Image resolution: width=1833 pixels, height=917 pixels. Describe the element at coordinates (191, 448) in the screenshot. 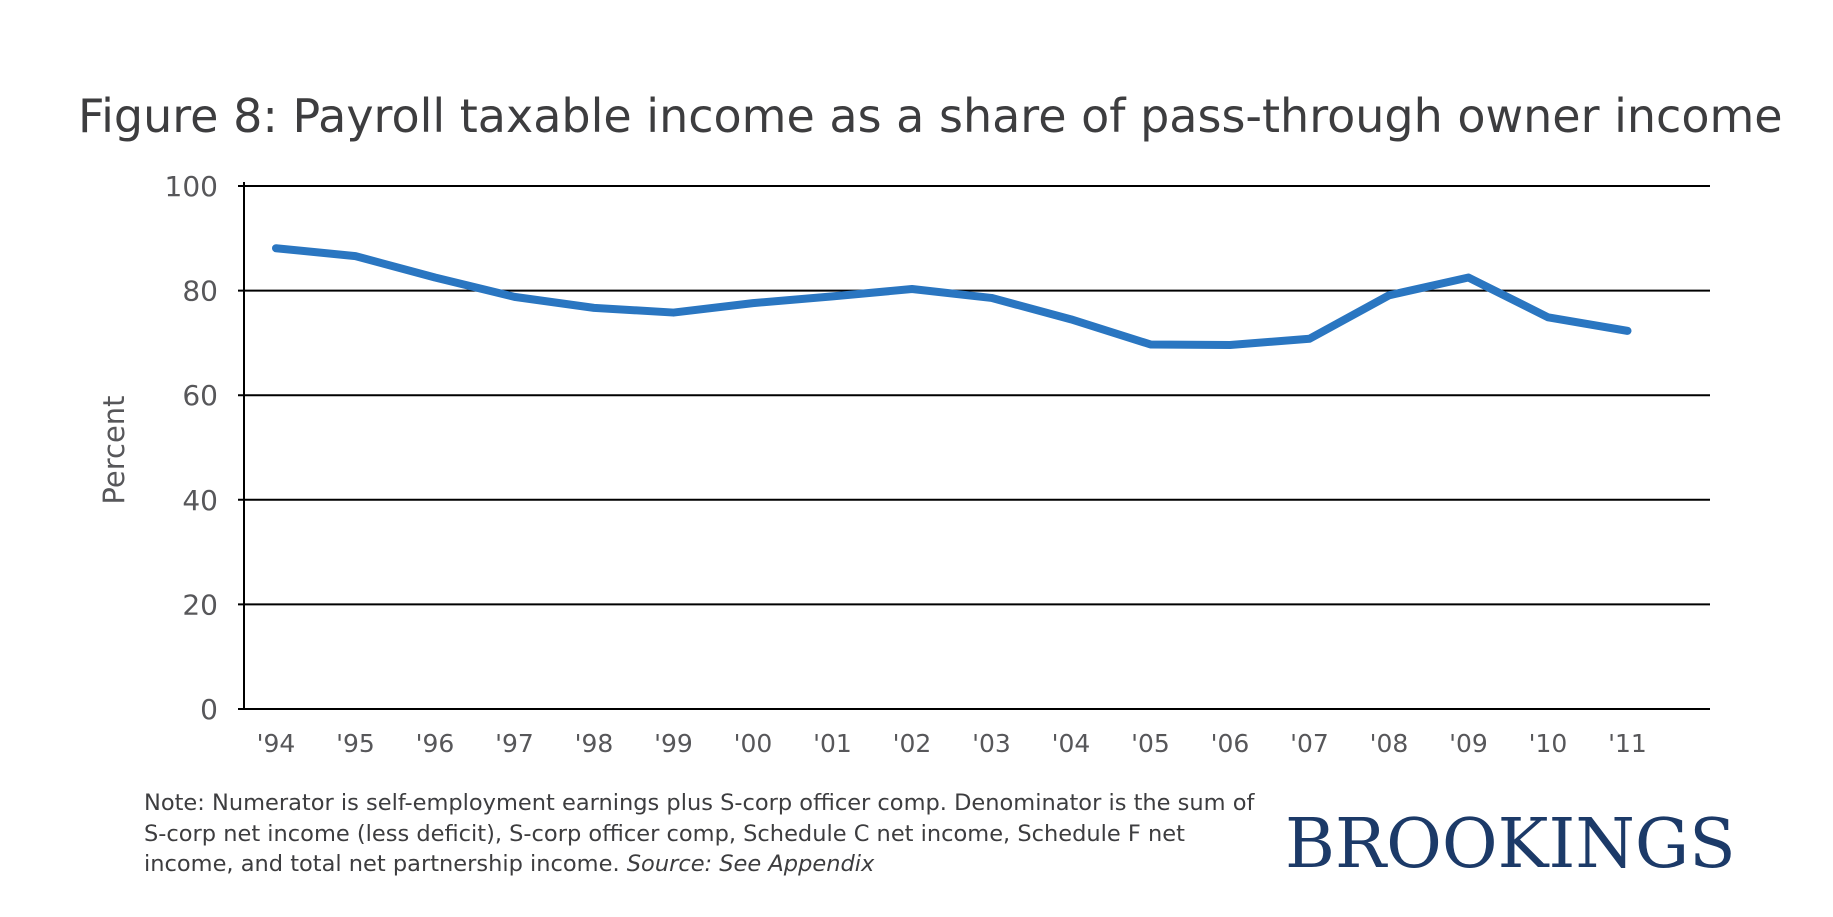

I see `y-tick-labels: 0 20 40 60 80 100` at that location.